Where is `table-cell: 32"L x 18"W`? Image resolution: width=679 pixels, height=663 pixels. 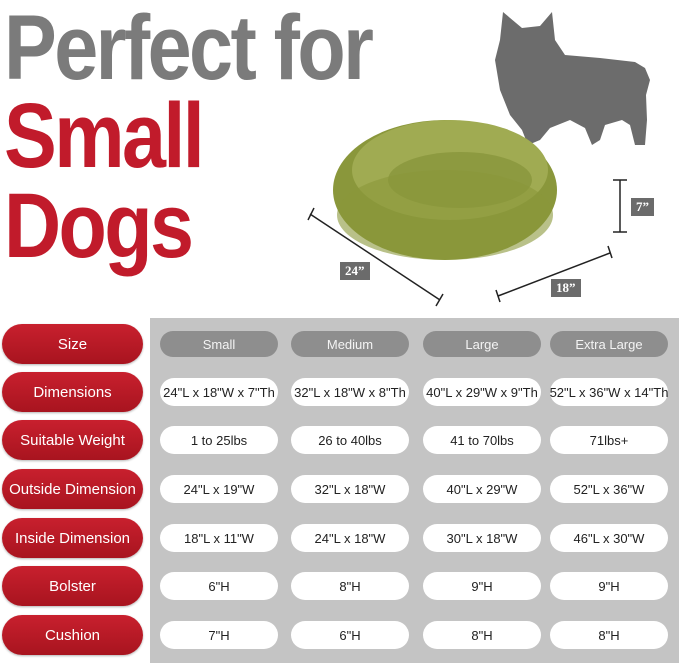 table-cell: 32"L x 18"W is located at coordinates (350, 489).